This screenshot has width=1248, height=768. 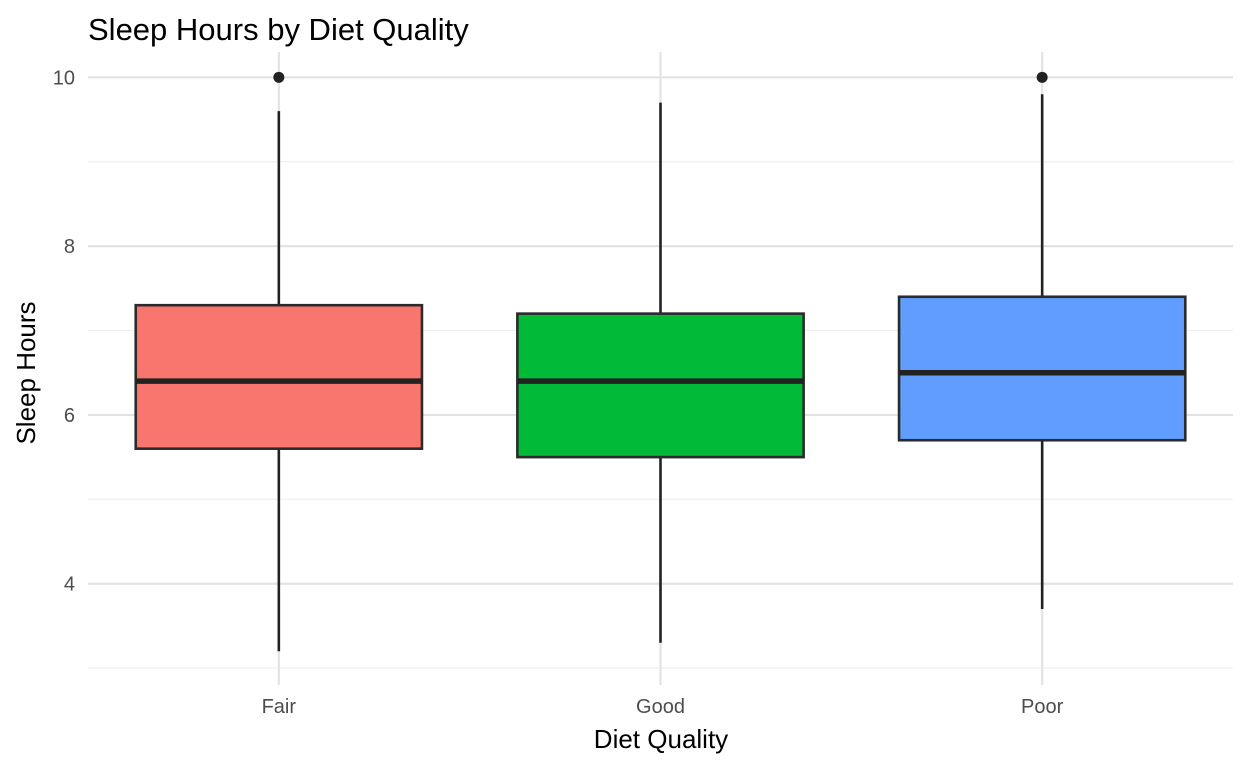 I want to click on y-tick-label: 10, so click(x=64, y=78).